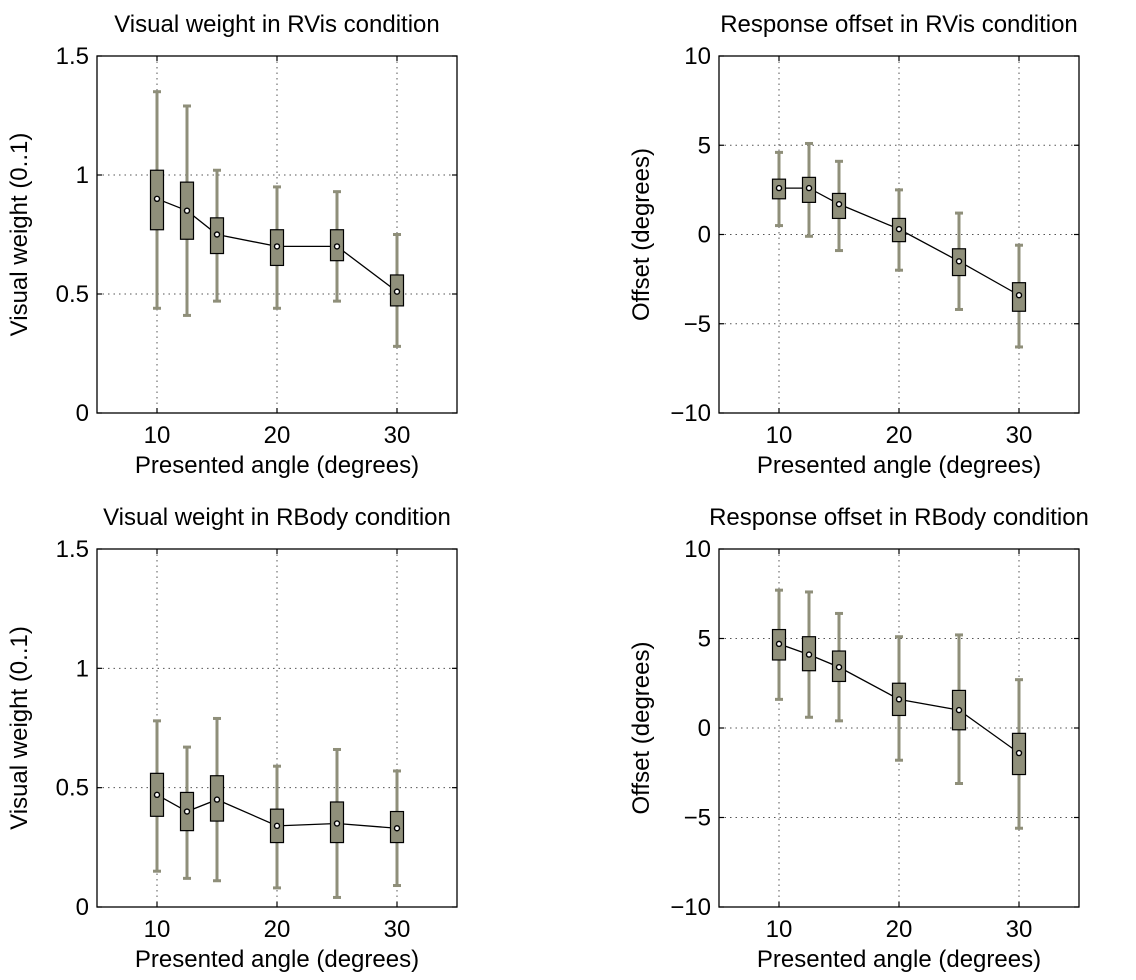  What do you see at coordinates (277, 24) in the screenshot?
I see `chart-title: Visual weight in RVis condition` at bounding box center [277, 24].